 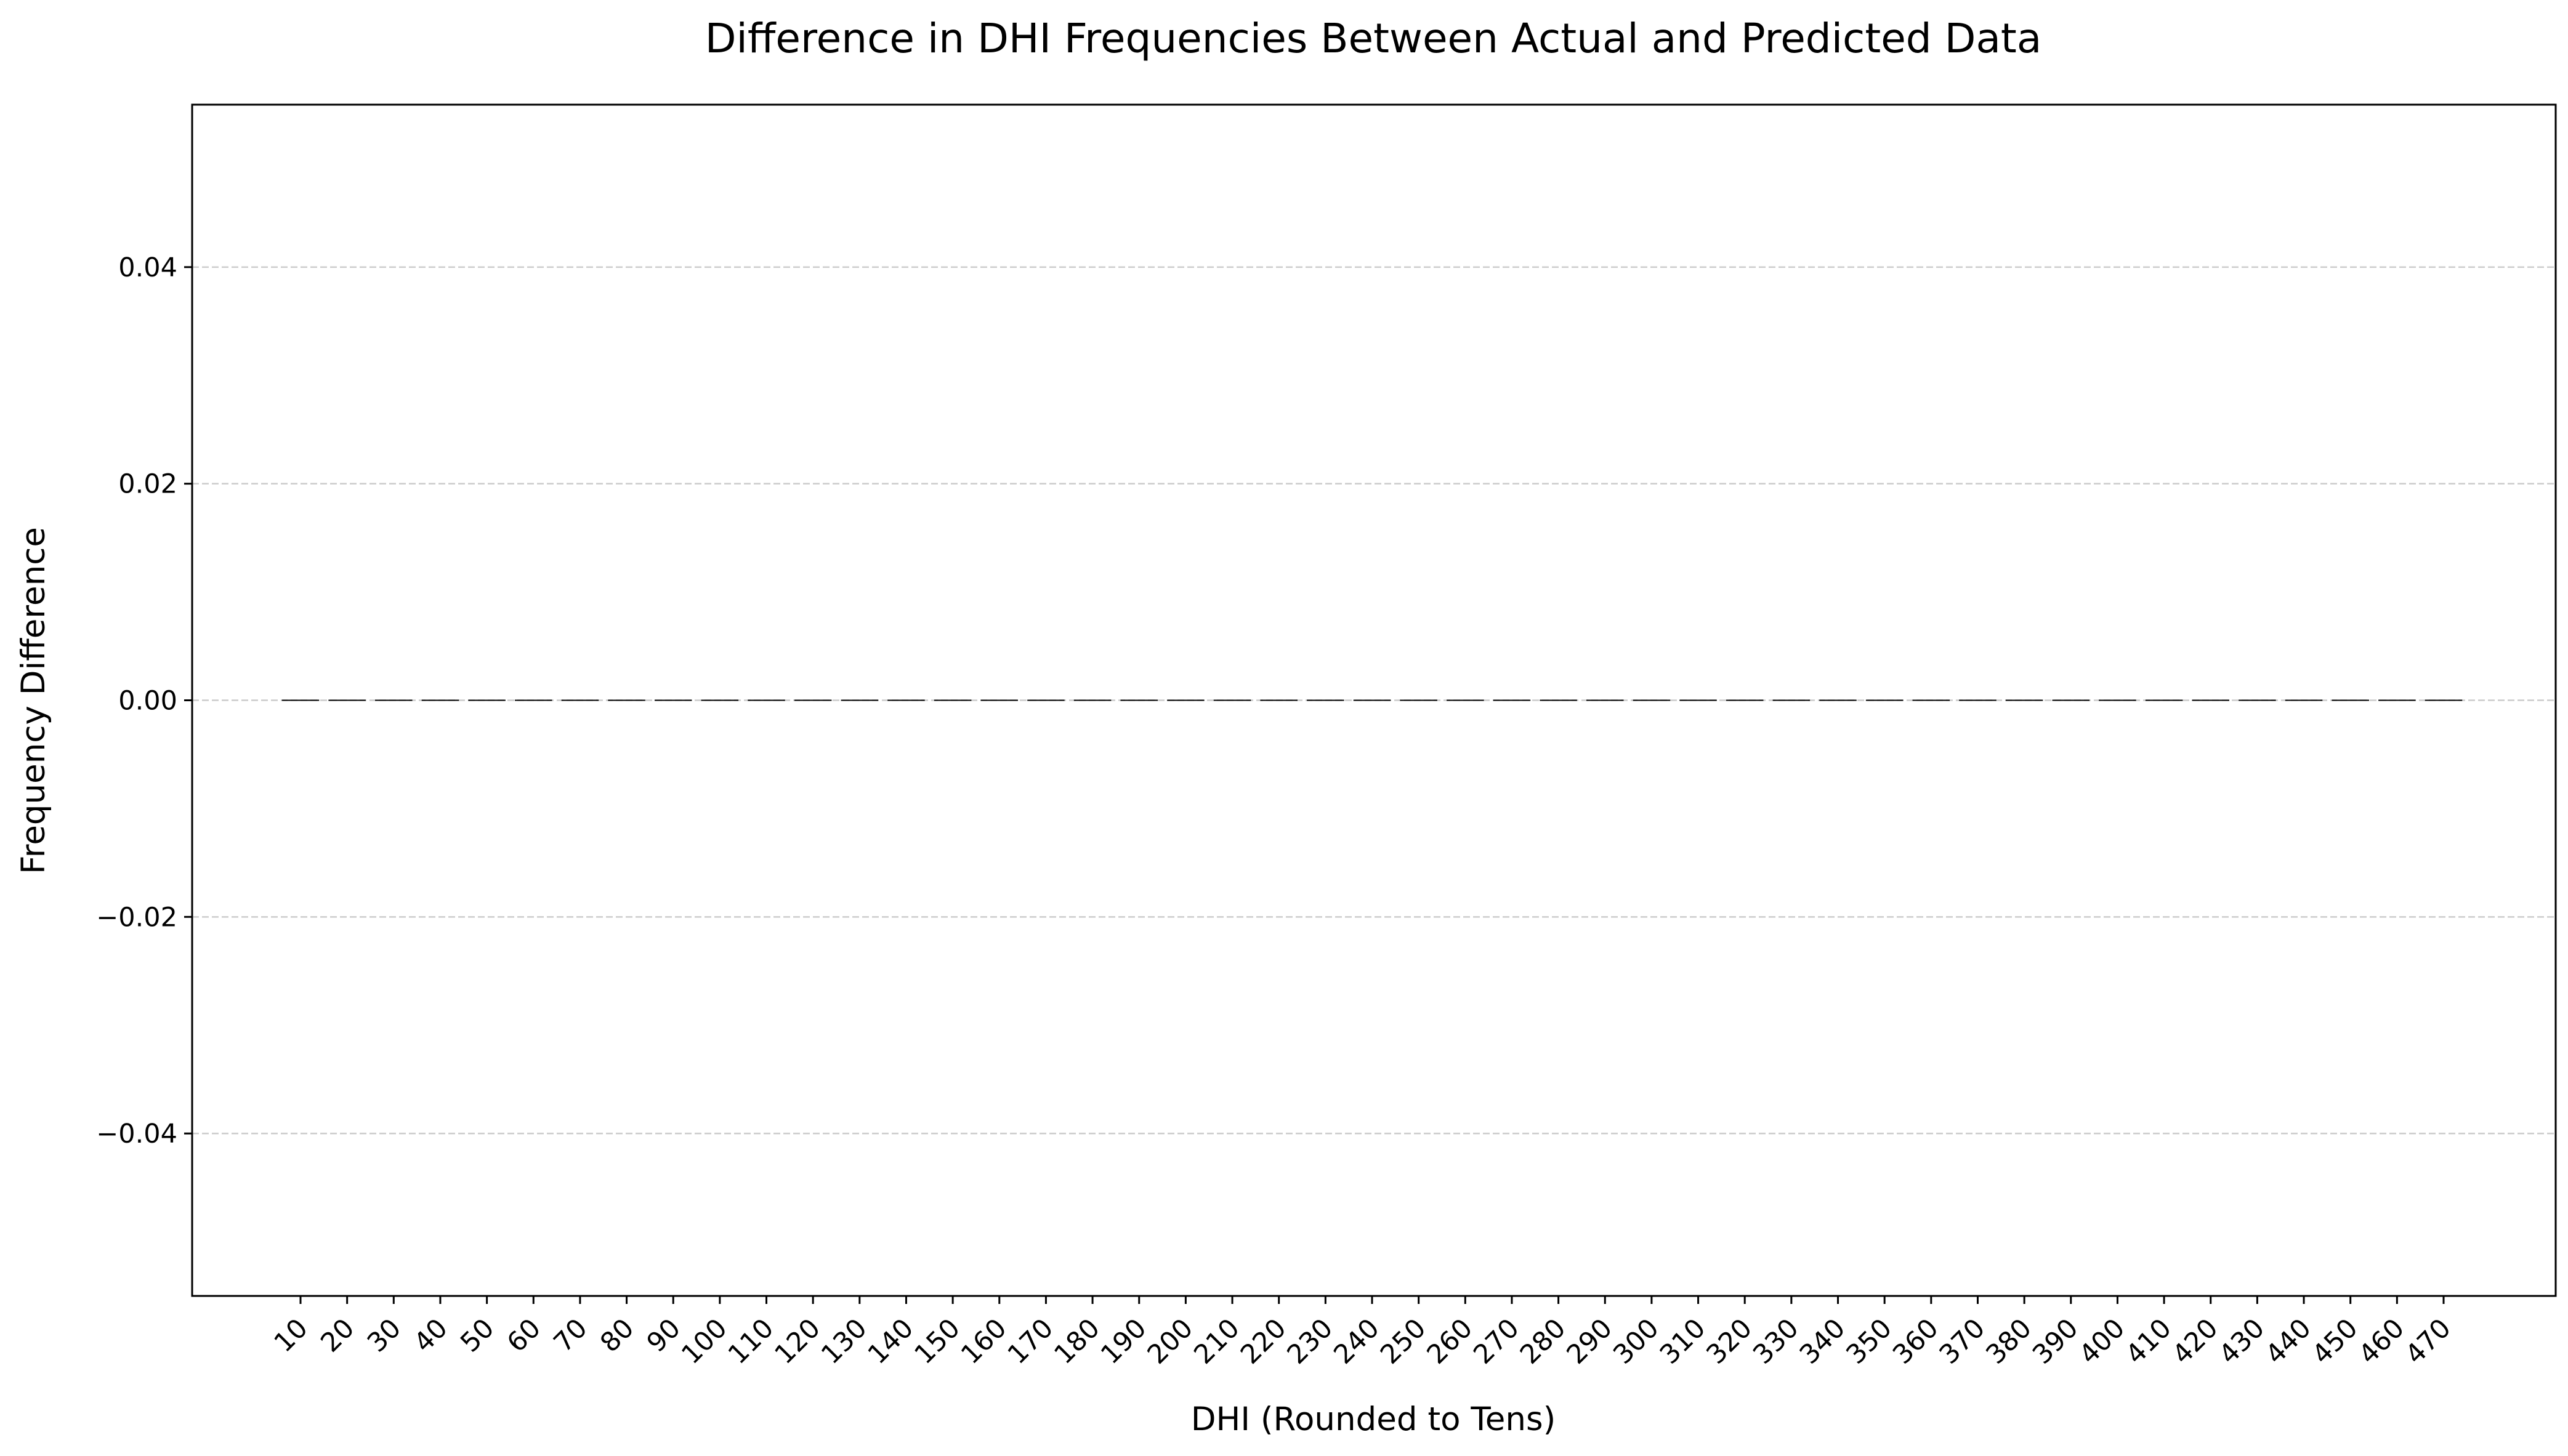 I want to click on x-tick-label: 70, so click(x=571, y=1336).